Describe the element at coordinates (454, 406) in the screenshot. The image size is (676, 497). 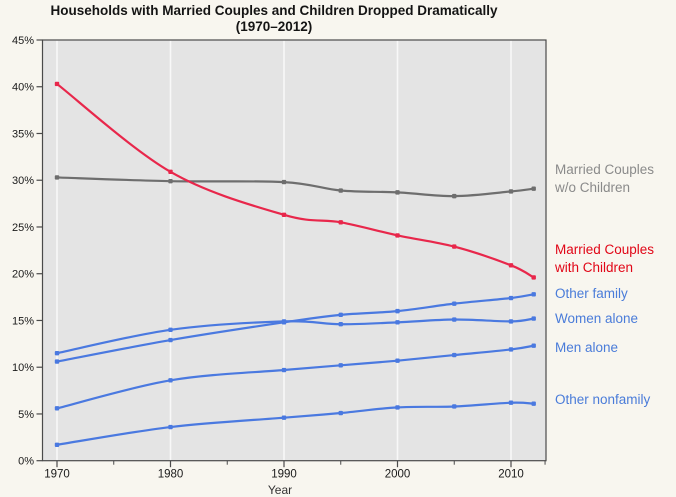
I see `series-marker-other-nonfamily-2005` at that location.